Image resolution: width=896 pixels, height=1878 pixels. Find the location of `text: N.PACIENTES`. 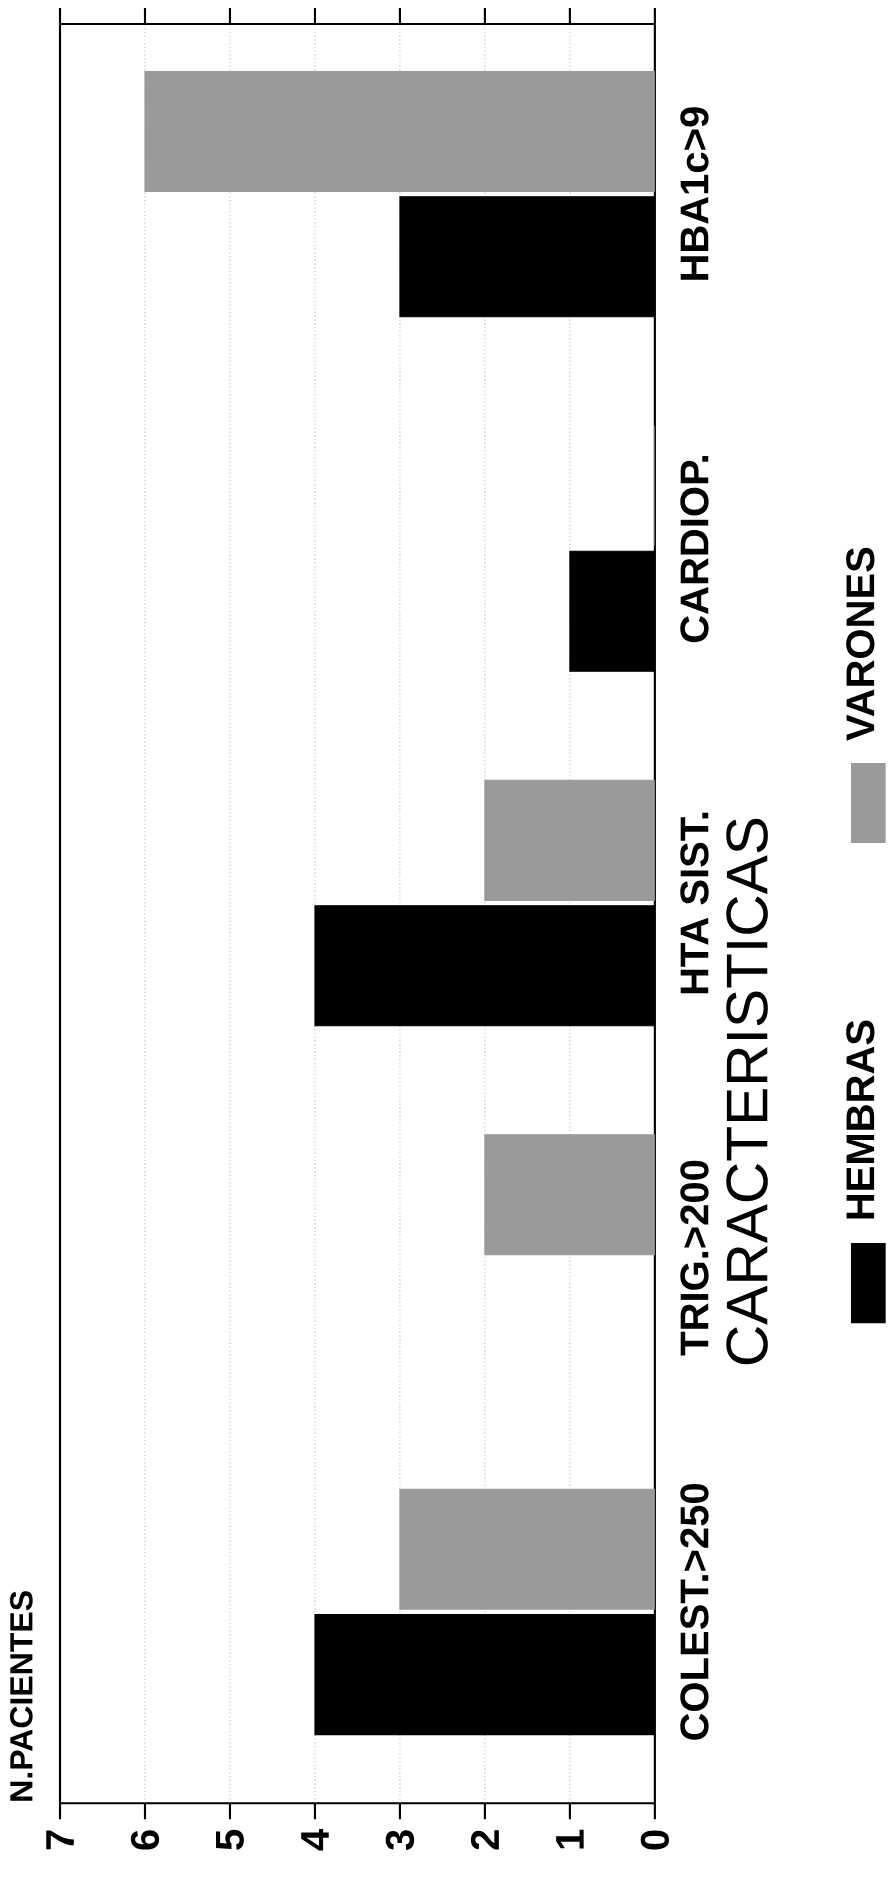

text: N.PACIENTES is located at coordinates (21, 1696).